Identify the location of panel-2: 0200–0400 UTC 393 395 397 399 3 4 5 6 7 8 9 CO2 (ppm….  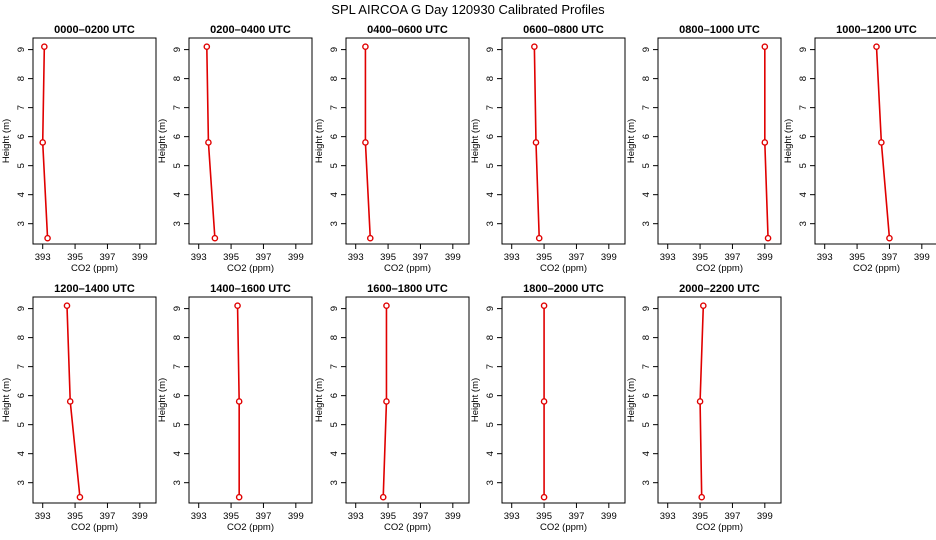
(235, 149).